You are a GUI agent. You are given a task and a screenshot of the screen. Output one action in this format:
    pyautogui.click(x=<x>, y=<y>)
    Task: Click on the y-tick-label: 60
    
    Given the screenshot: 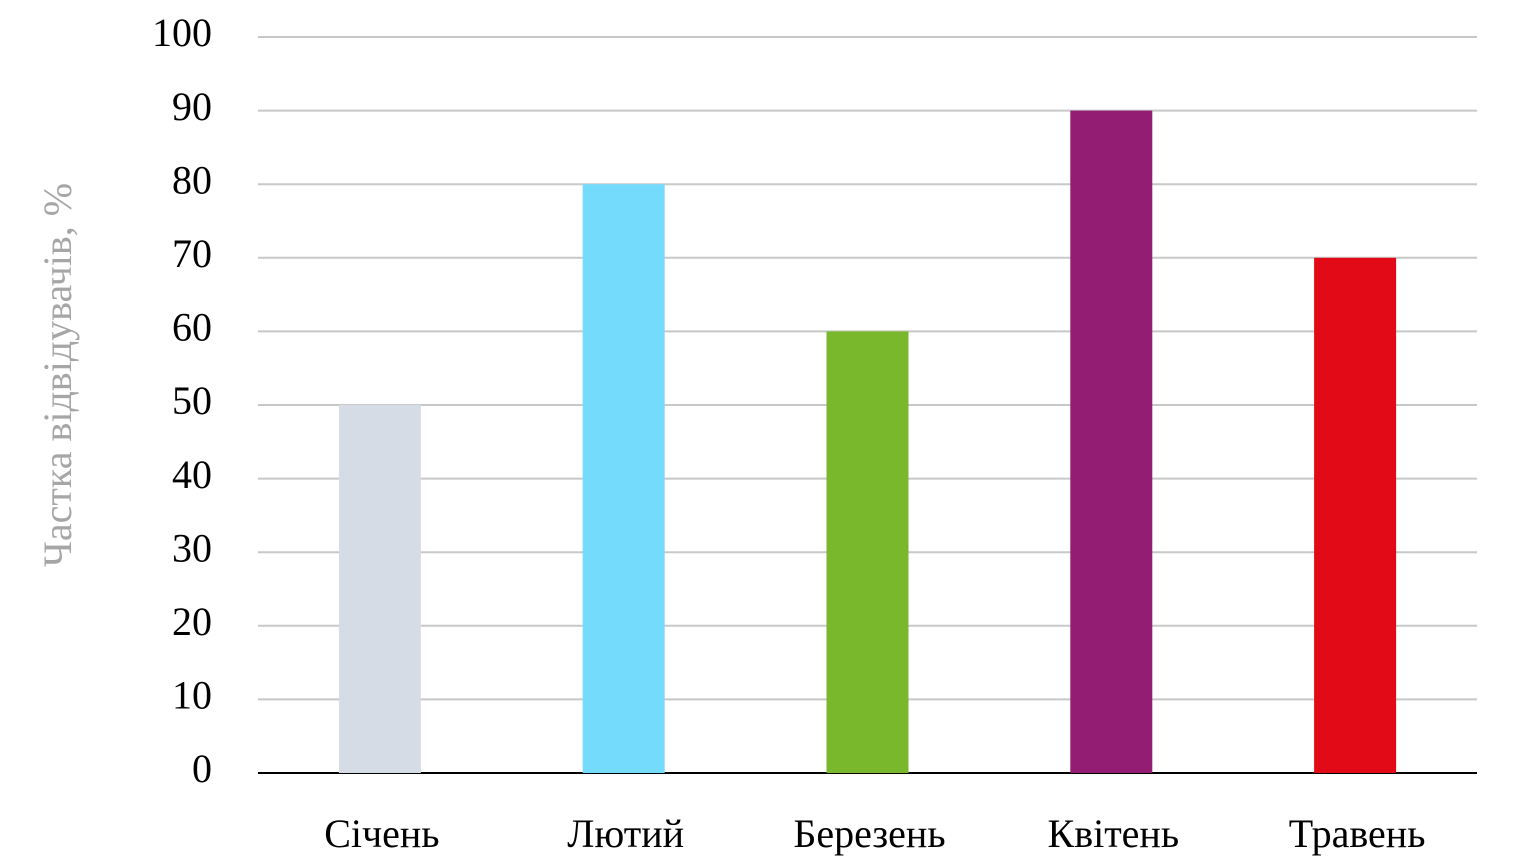 What is the action you would take?
    pyautogui.click(x=192, y=327)
    